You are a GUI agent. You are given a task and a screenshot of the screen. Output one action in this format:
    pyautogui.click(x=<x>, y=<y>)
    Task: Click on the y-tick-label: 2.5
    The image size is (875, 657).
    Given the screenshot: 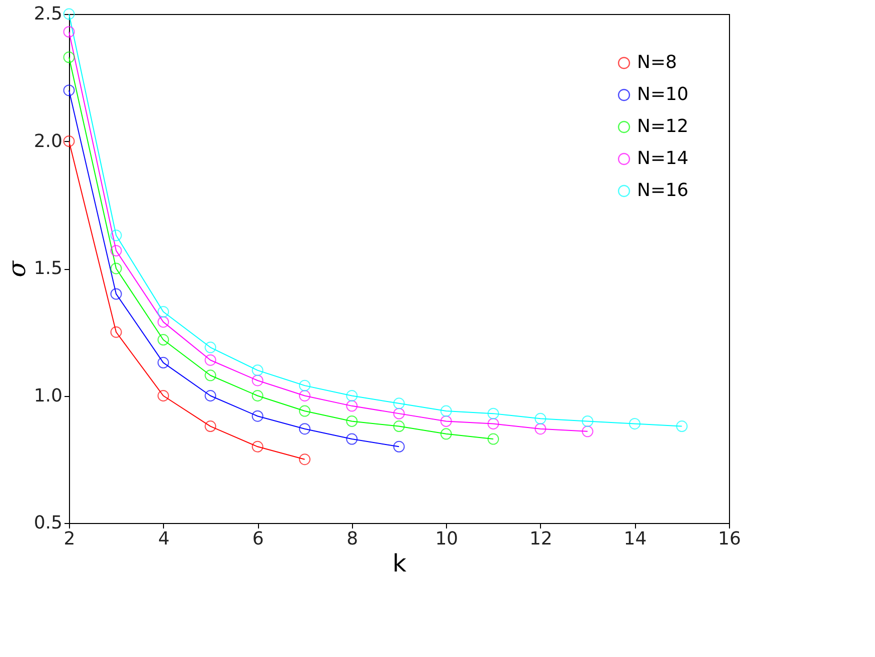 What is the action you would take?
    pyautogui.click(x=48, y=14)
    